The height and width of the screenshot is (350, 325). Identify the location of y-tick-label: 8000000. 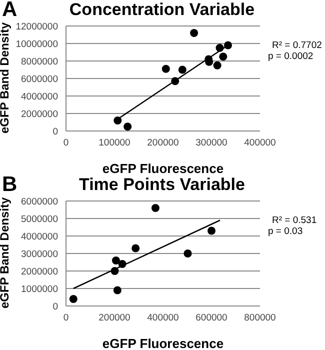
(39, 62).